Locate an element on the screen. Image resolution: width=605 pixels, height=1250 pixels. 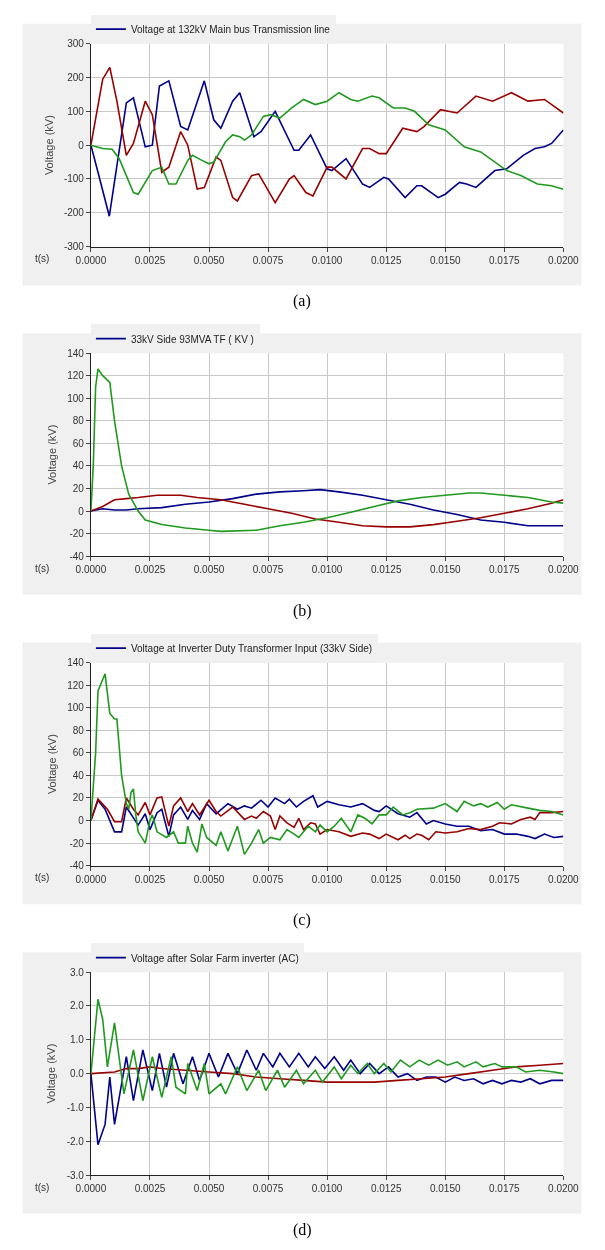
y-tick-label: -200 is located at coordinates (74, 213).